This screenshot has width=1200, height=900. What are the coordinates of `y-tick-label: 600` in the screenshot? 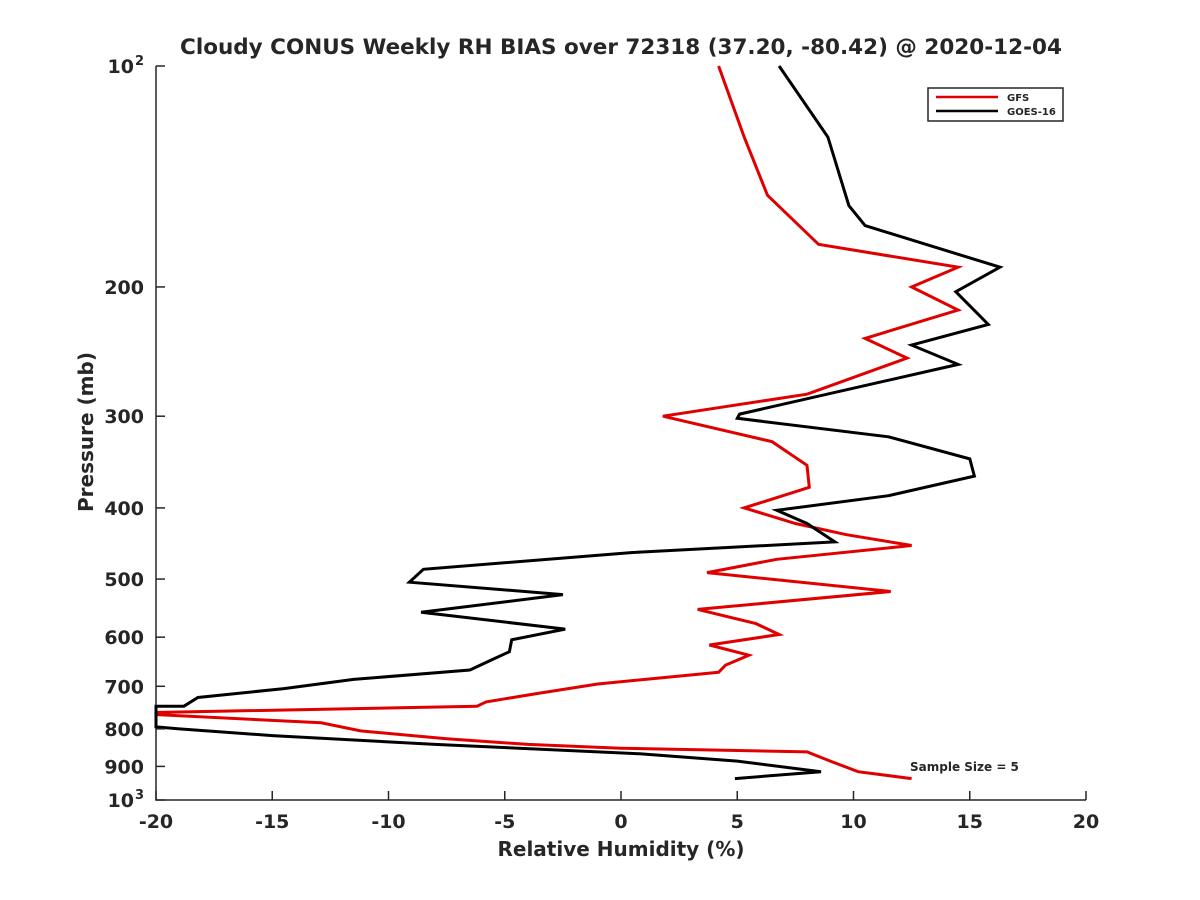 It's located at (124, 638).